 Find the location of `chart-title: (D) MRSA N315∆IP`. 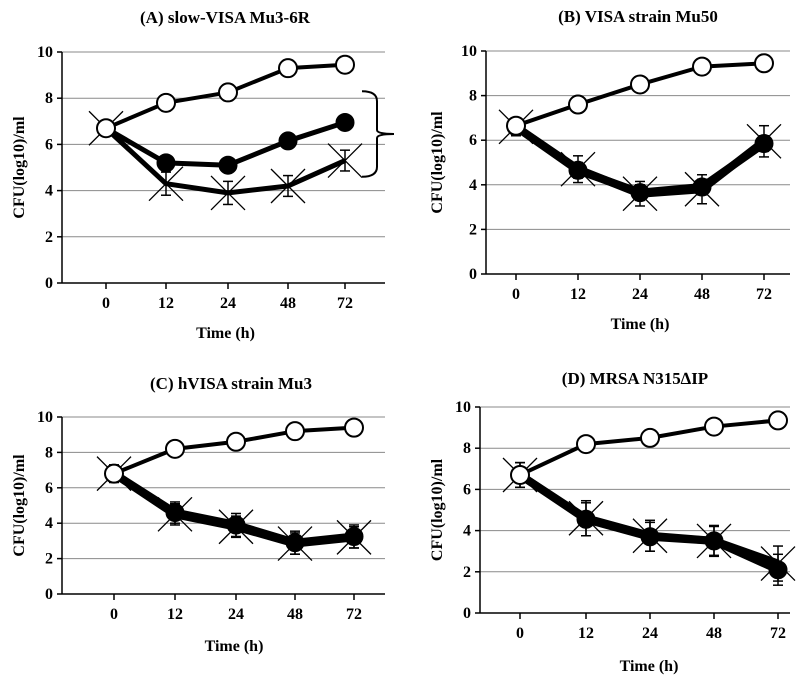

chart-title: (D) MRSA N315∆IP is located at coordinates (635, 378).